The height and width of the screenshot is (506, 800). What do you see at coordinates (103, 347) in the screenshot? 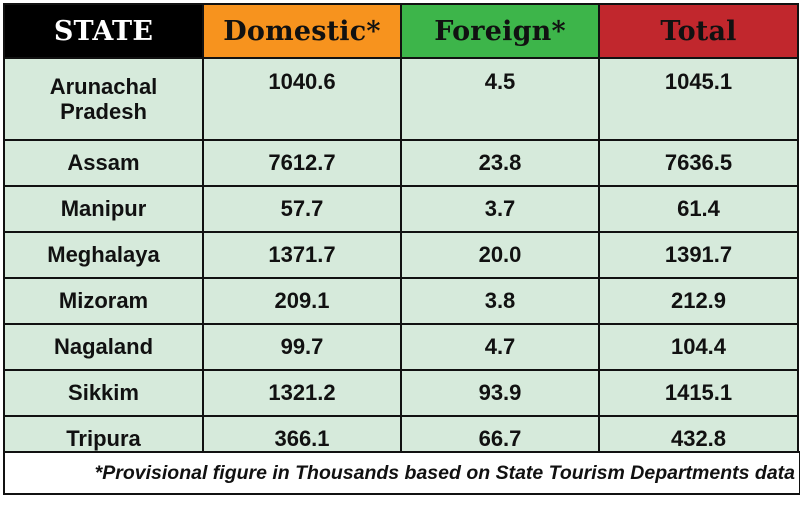
I see `state-cell: Nagaland` at bounding box center [103, 347].